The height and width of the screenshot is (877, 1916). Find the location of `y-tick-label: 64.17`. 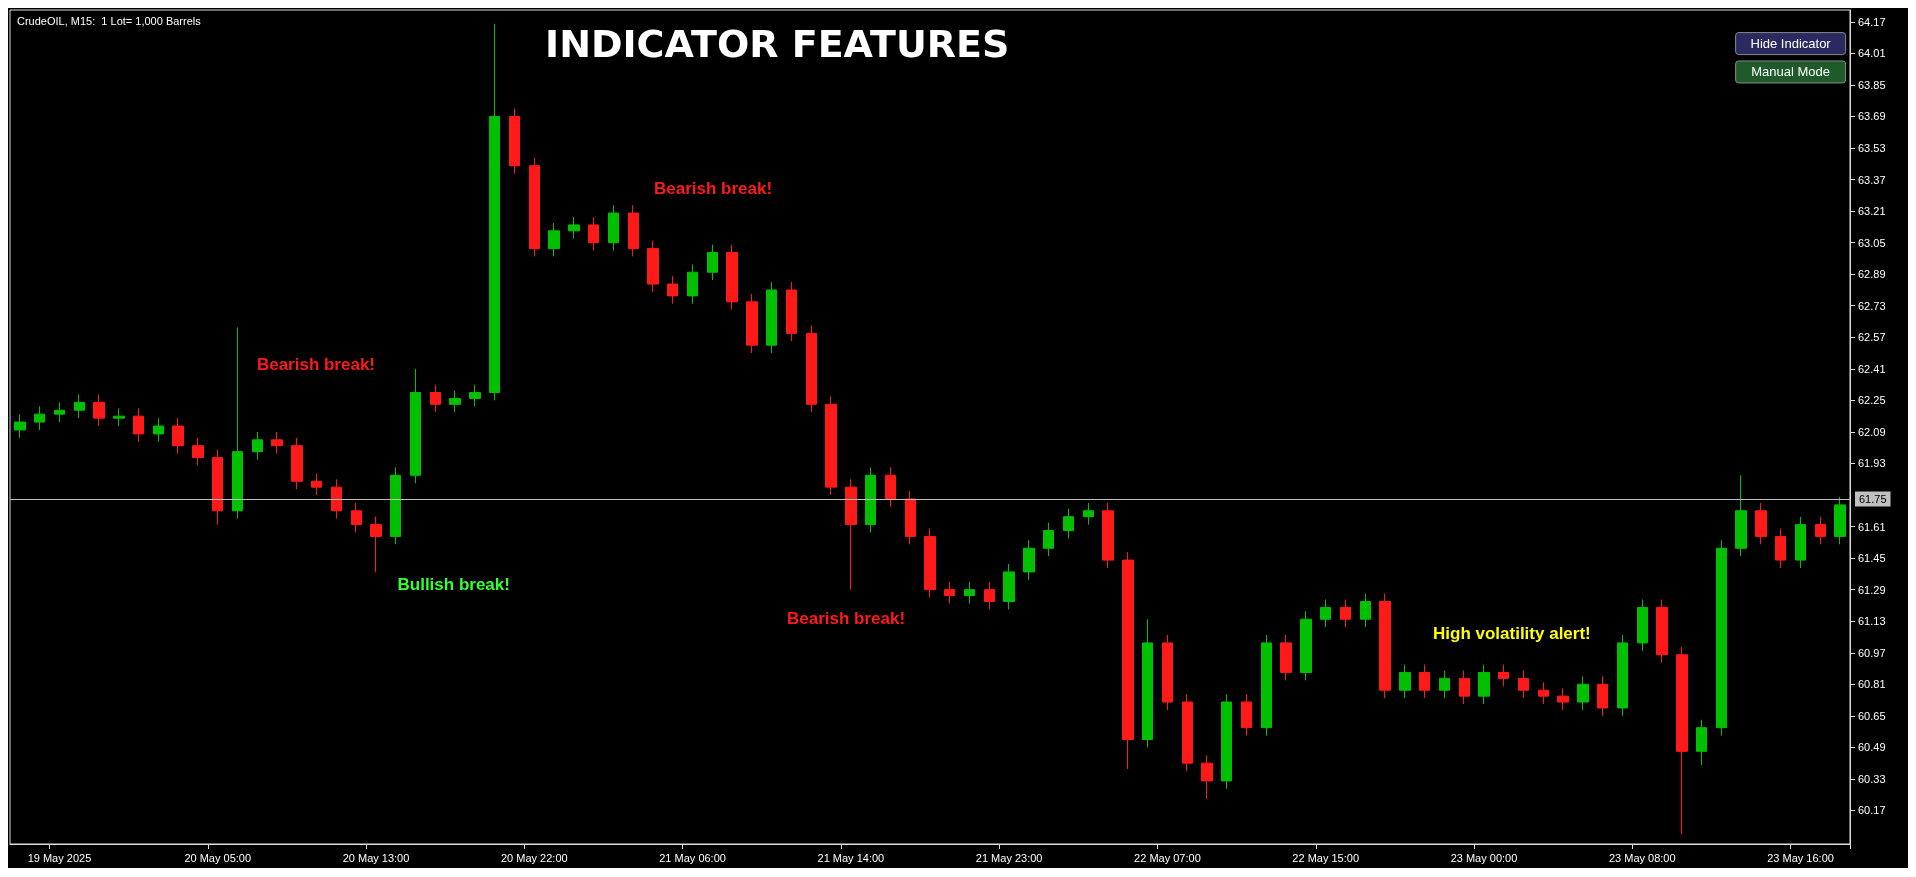

y-tick-label: 64.17 is located at coordinates (1872, 21).